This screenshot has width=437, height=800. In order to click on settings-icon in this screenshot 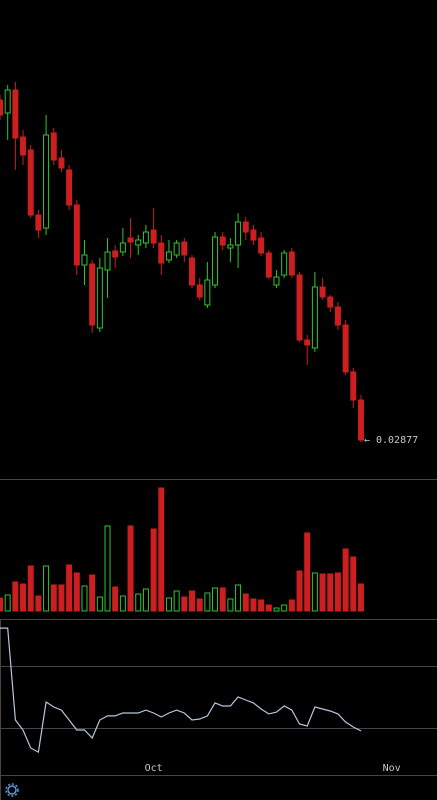, I will do `click(12, 790)`.